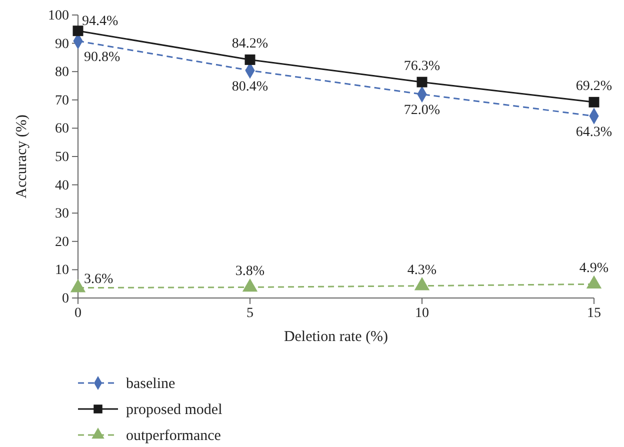 This screenshot has height=447, width=624. I want to click on data-label: 84.2%, so click(250, 44).